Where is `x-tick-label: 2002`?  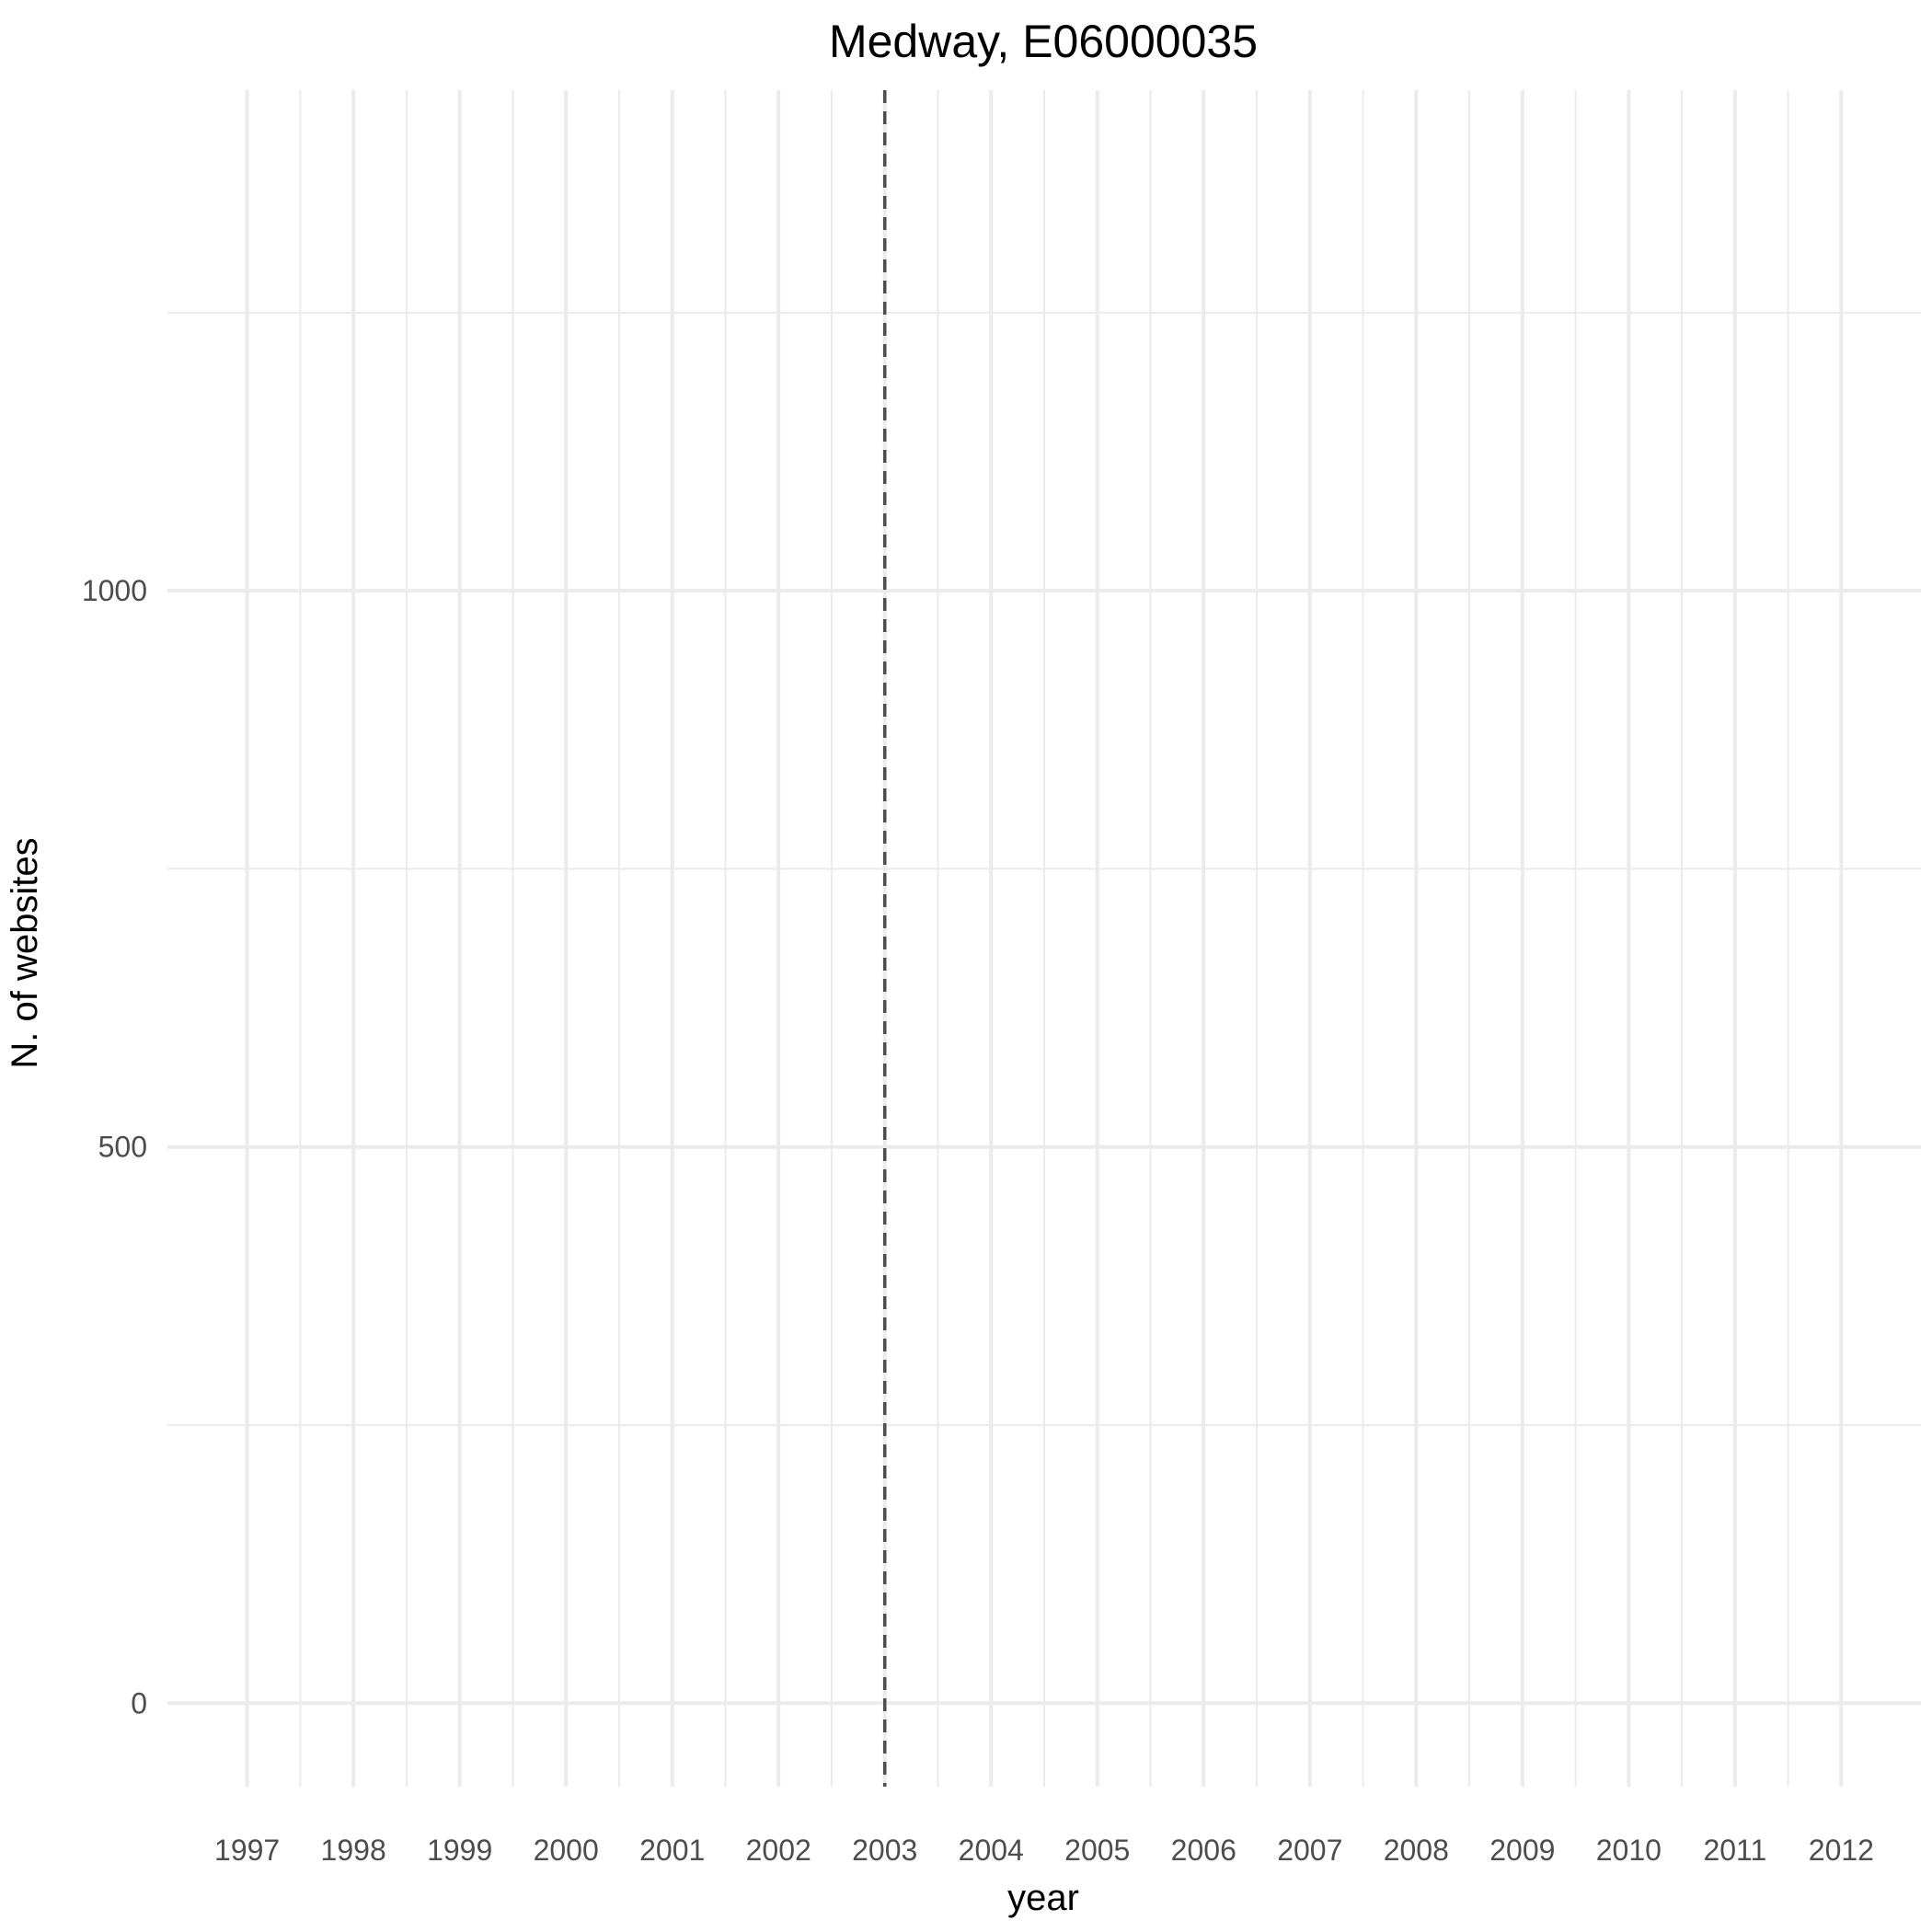 x-tick-label: 2002 is located at coordinates (778, 1850).